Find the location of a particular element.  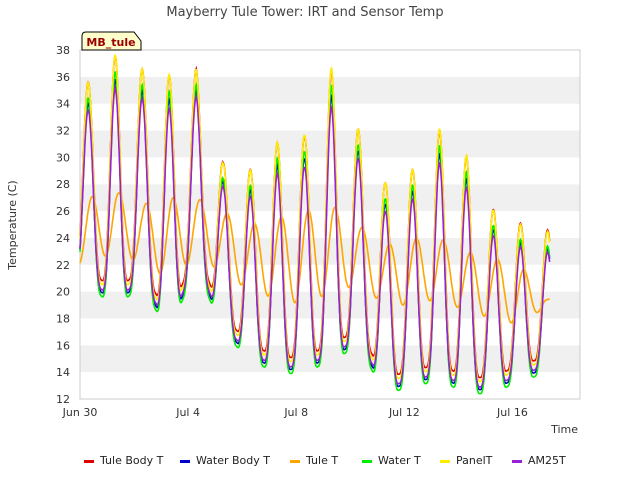

y-tick-label: 24 is located at coordinates (63, 238).